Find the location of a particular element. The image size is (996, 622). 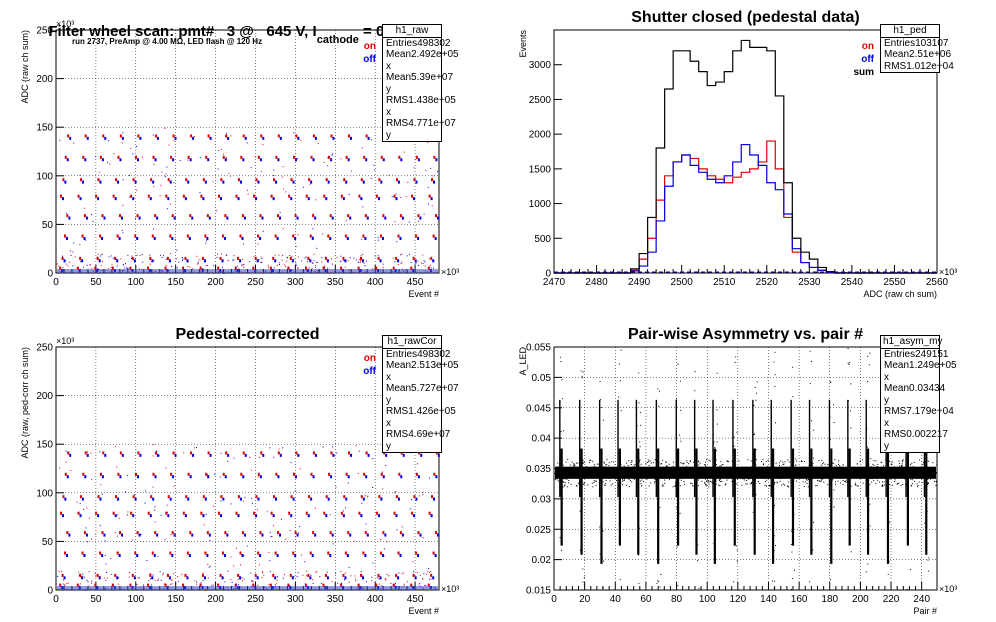

x-tick-label: 200 is located at coordinates (860, 599).